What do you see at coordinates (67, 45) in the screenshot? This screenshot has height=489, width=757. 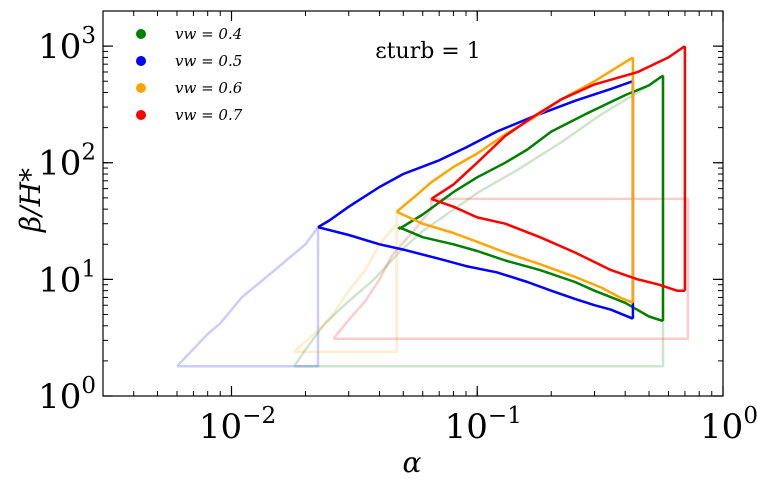 I see `y-tick-label: 10³` at bounding box center [67, 45].